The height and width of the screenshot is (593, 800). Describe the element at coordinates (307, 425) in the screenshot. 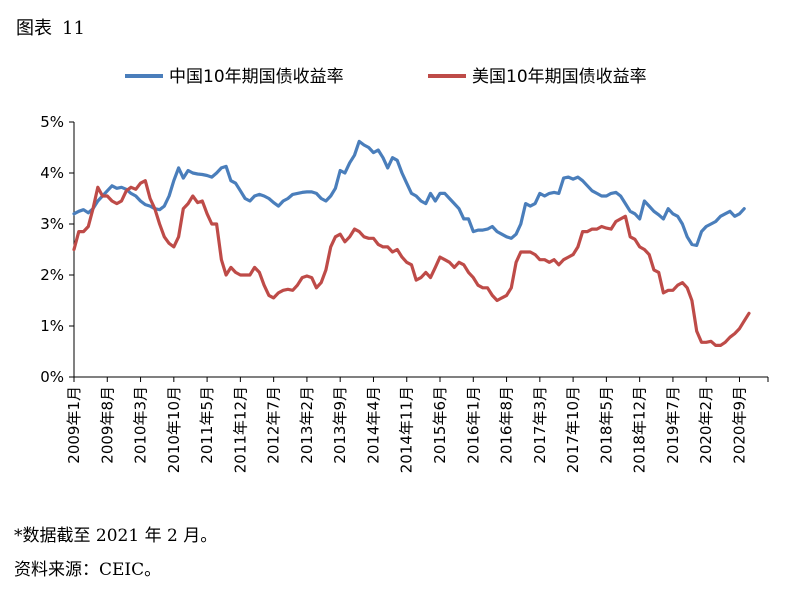

I see `x-tick-label: 2013年2月` at that location.